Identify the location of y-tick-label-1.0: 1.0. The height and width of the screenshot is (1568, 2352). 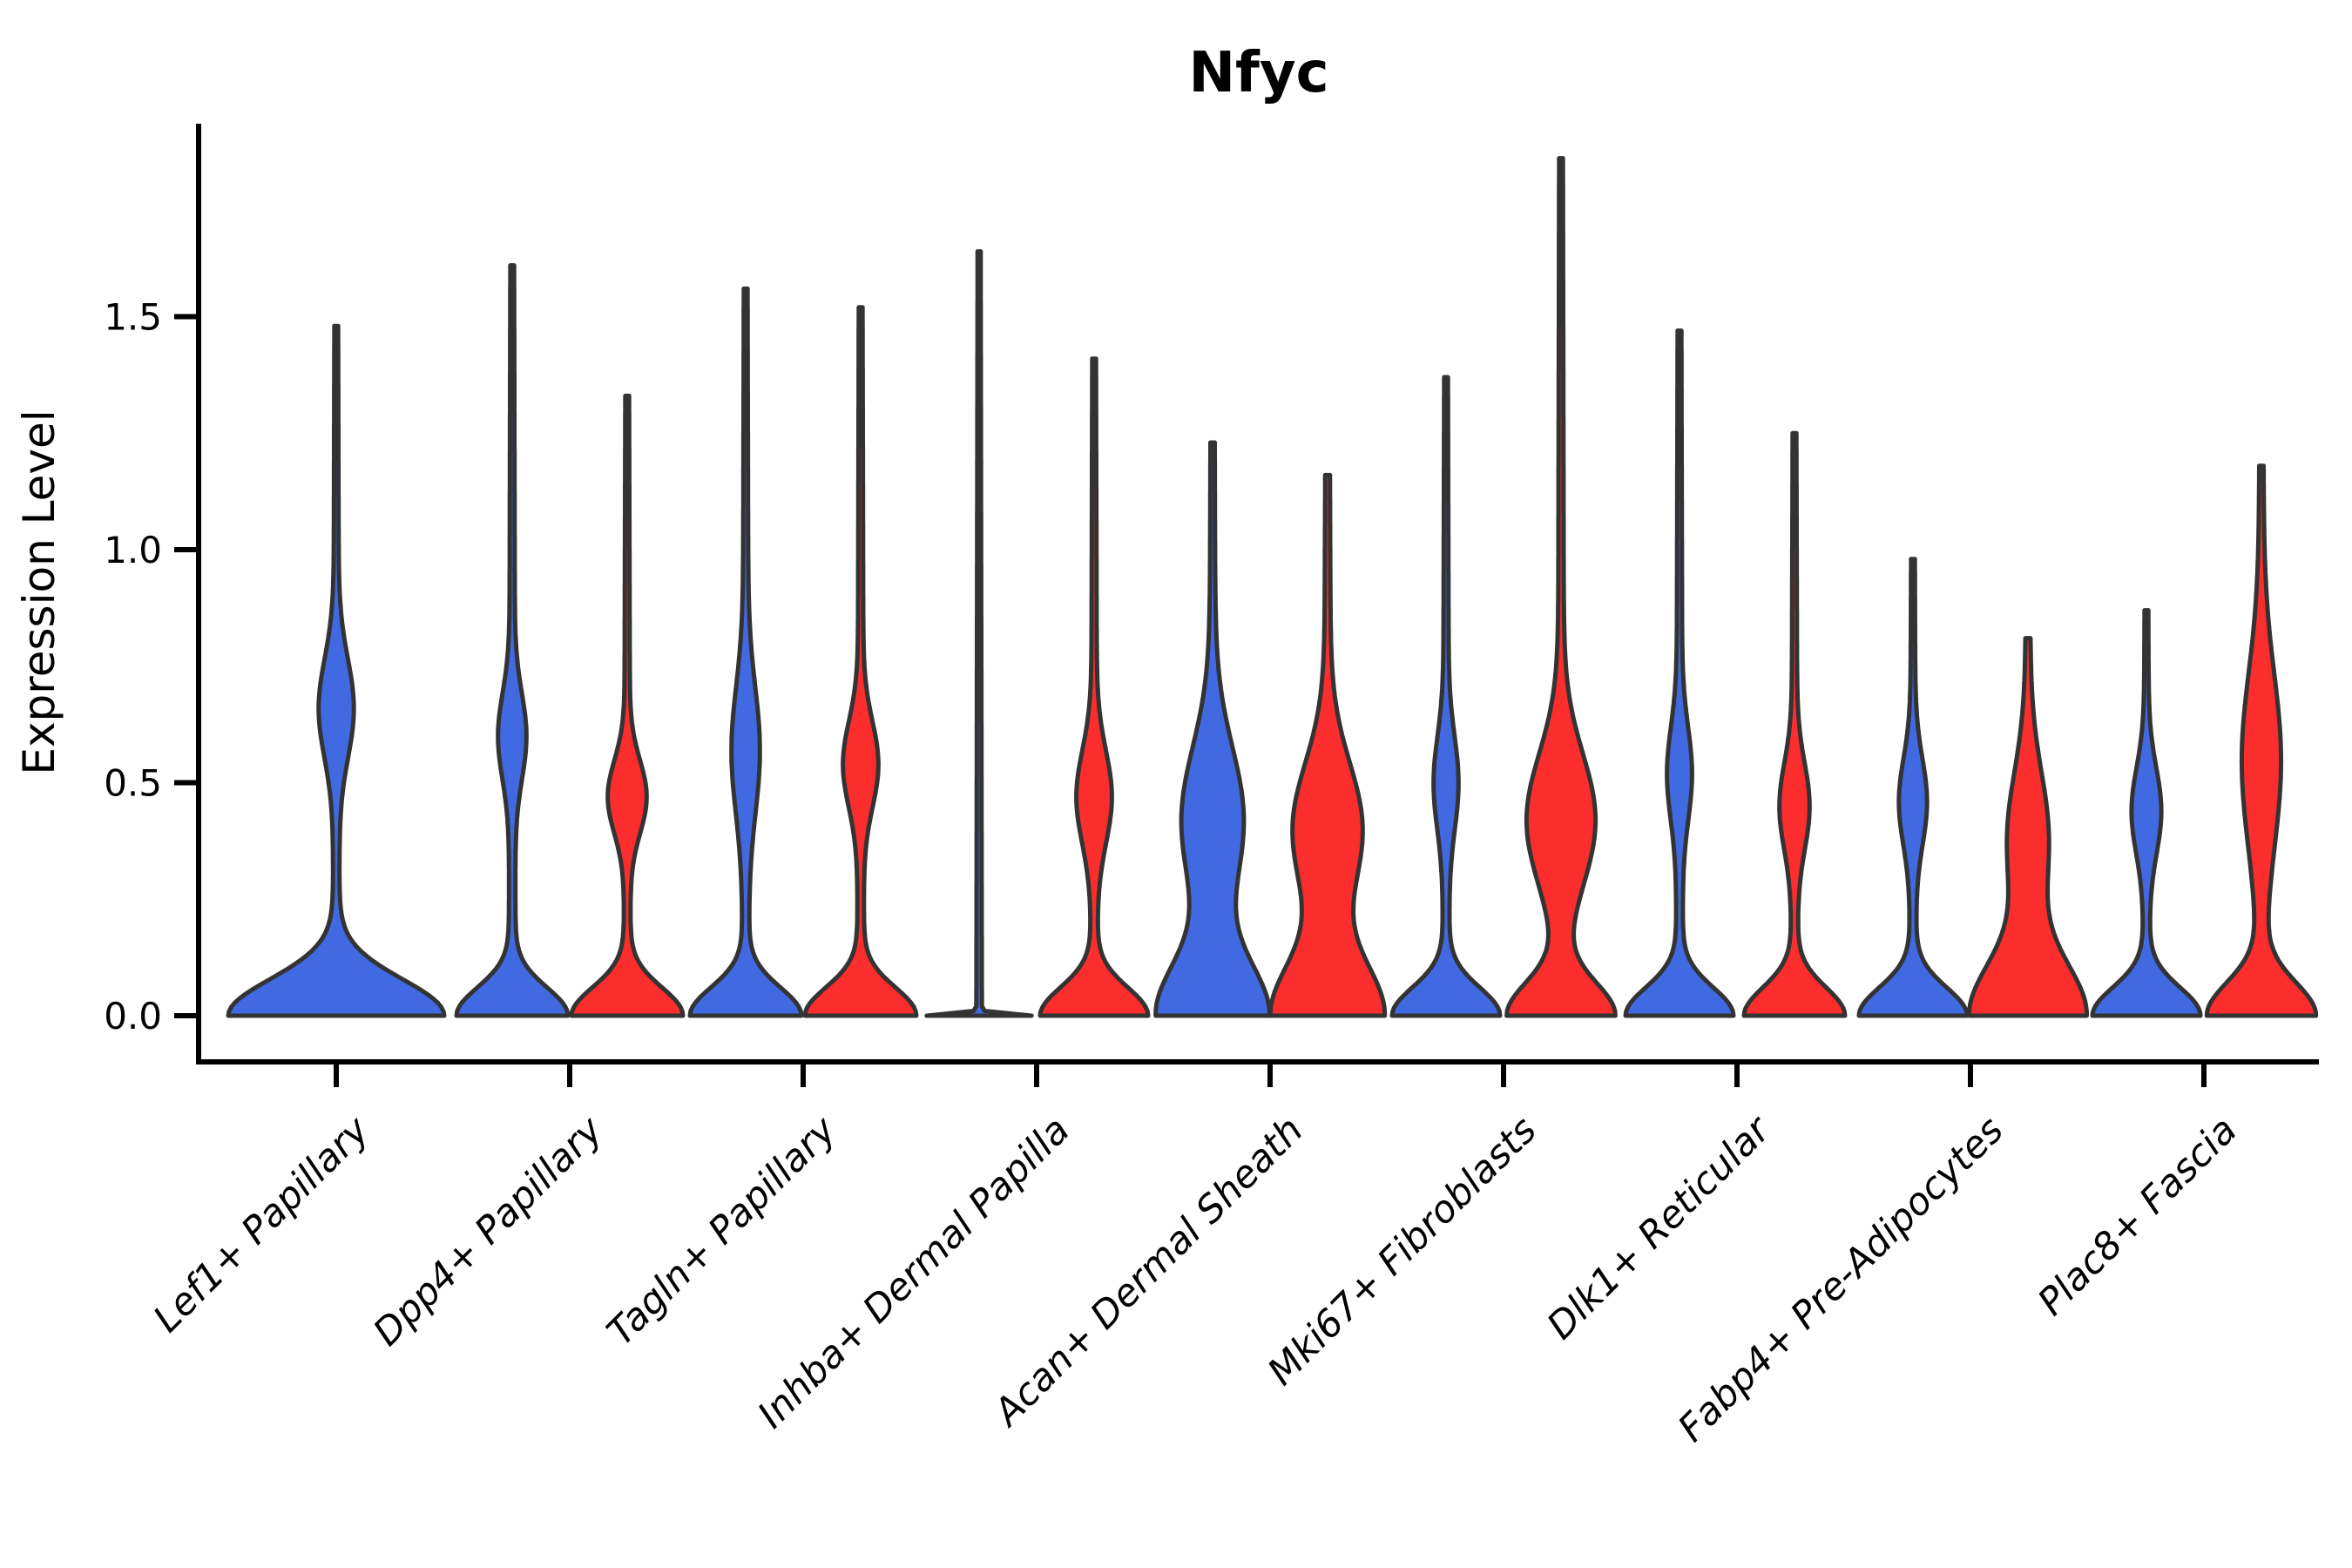
(133, 550).